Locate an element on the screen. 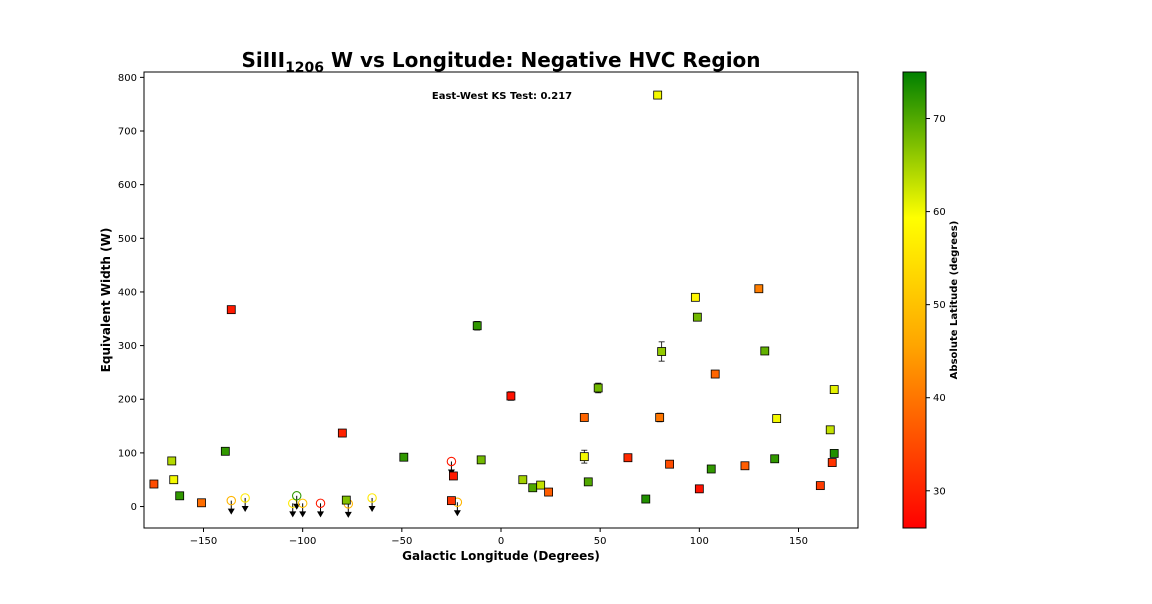  x-tick-label: 50 is located at coordinates (600, 541).